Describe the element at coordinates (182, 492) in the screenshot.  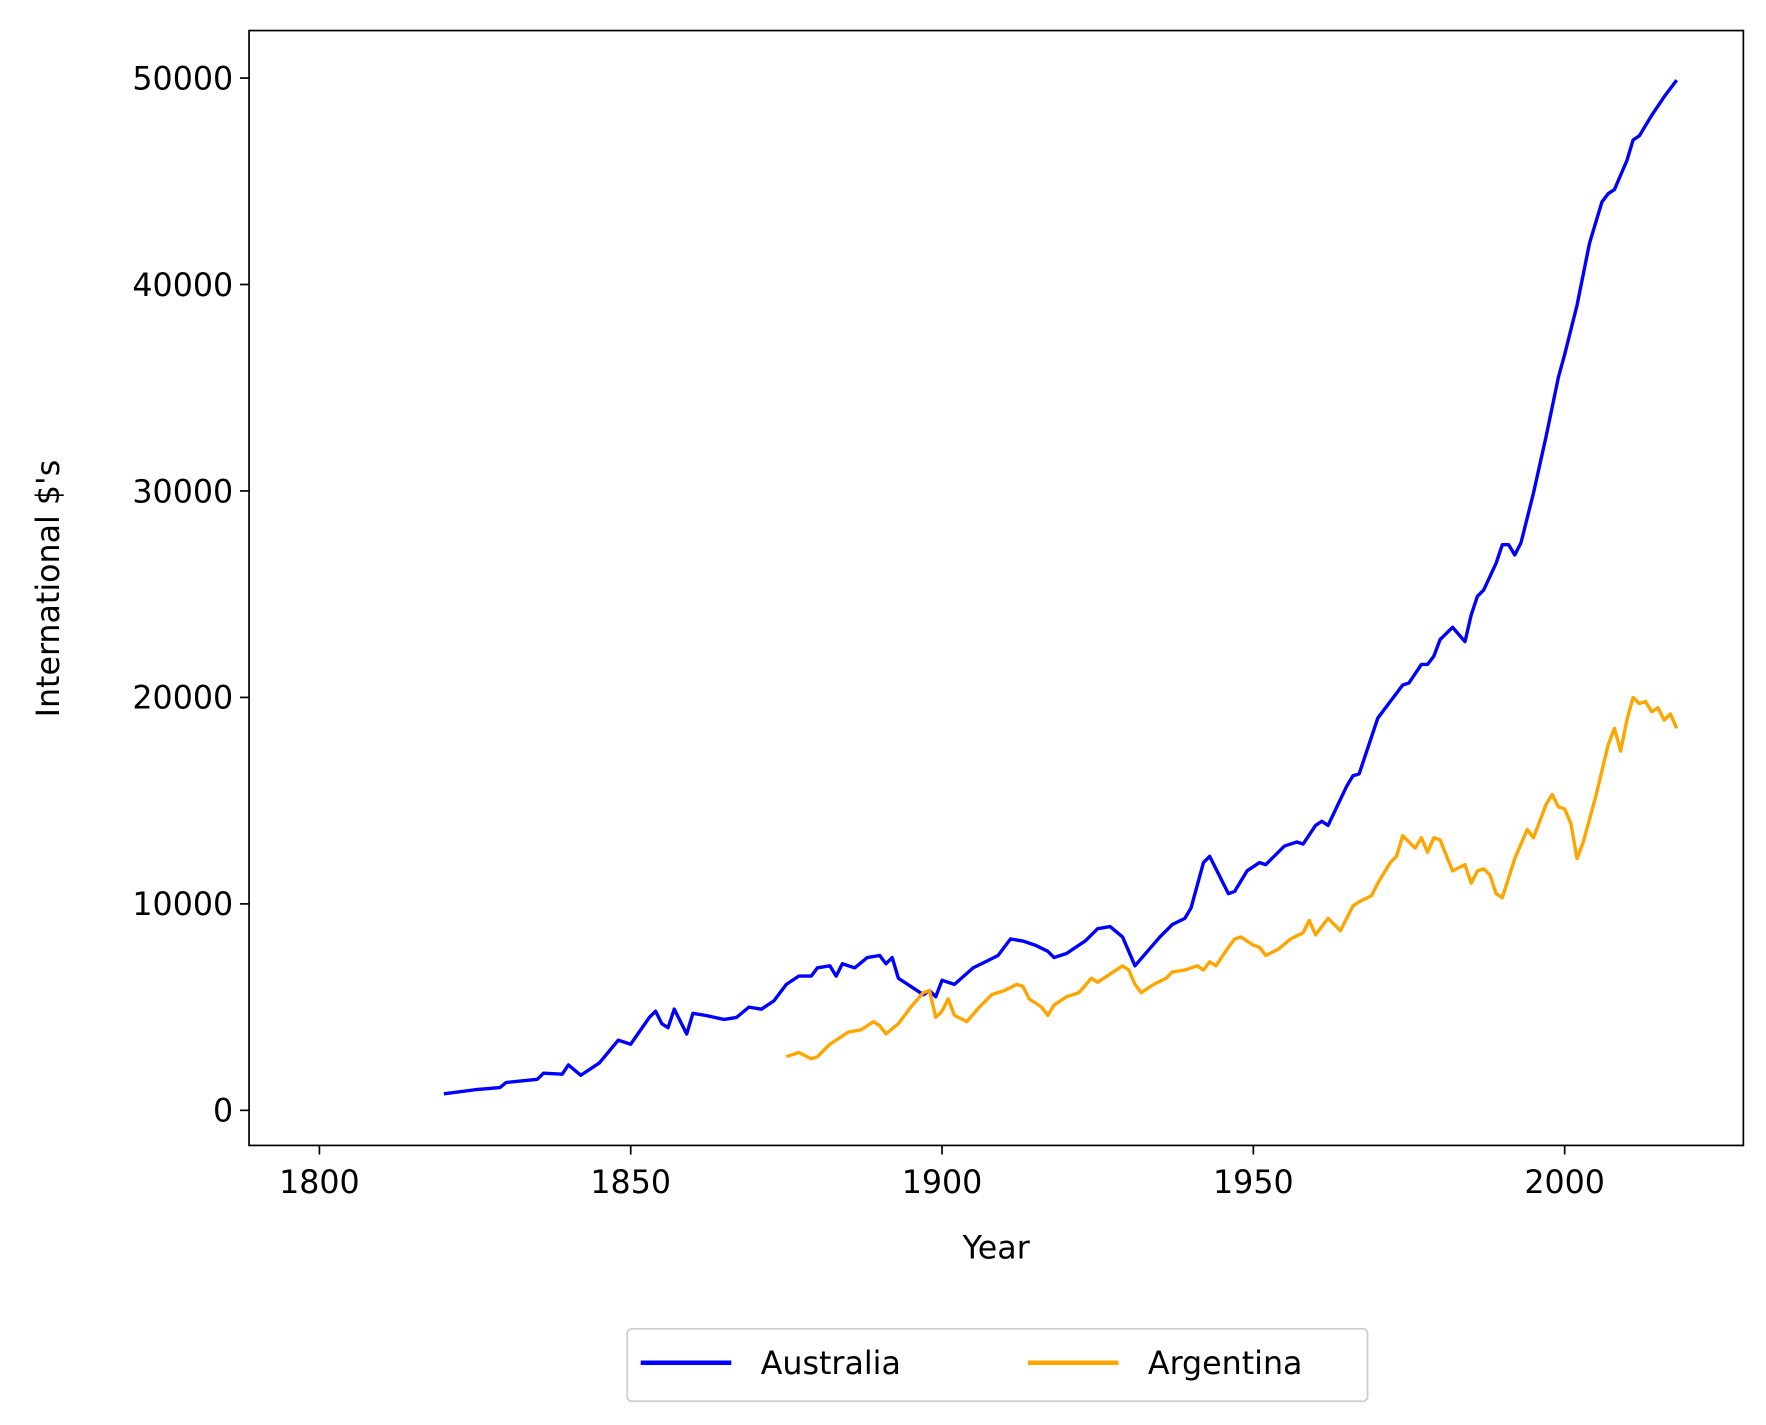
I see `y-tick-label: 30000` at that location.